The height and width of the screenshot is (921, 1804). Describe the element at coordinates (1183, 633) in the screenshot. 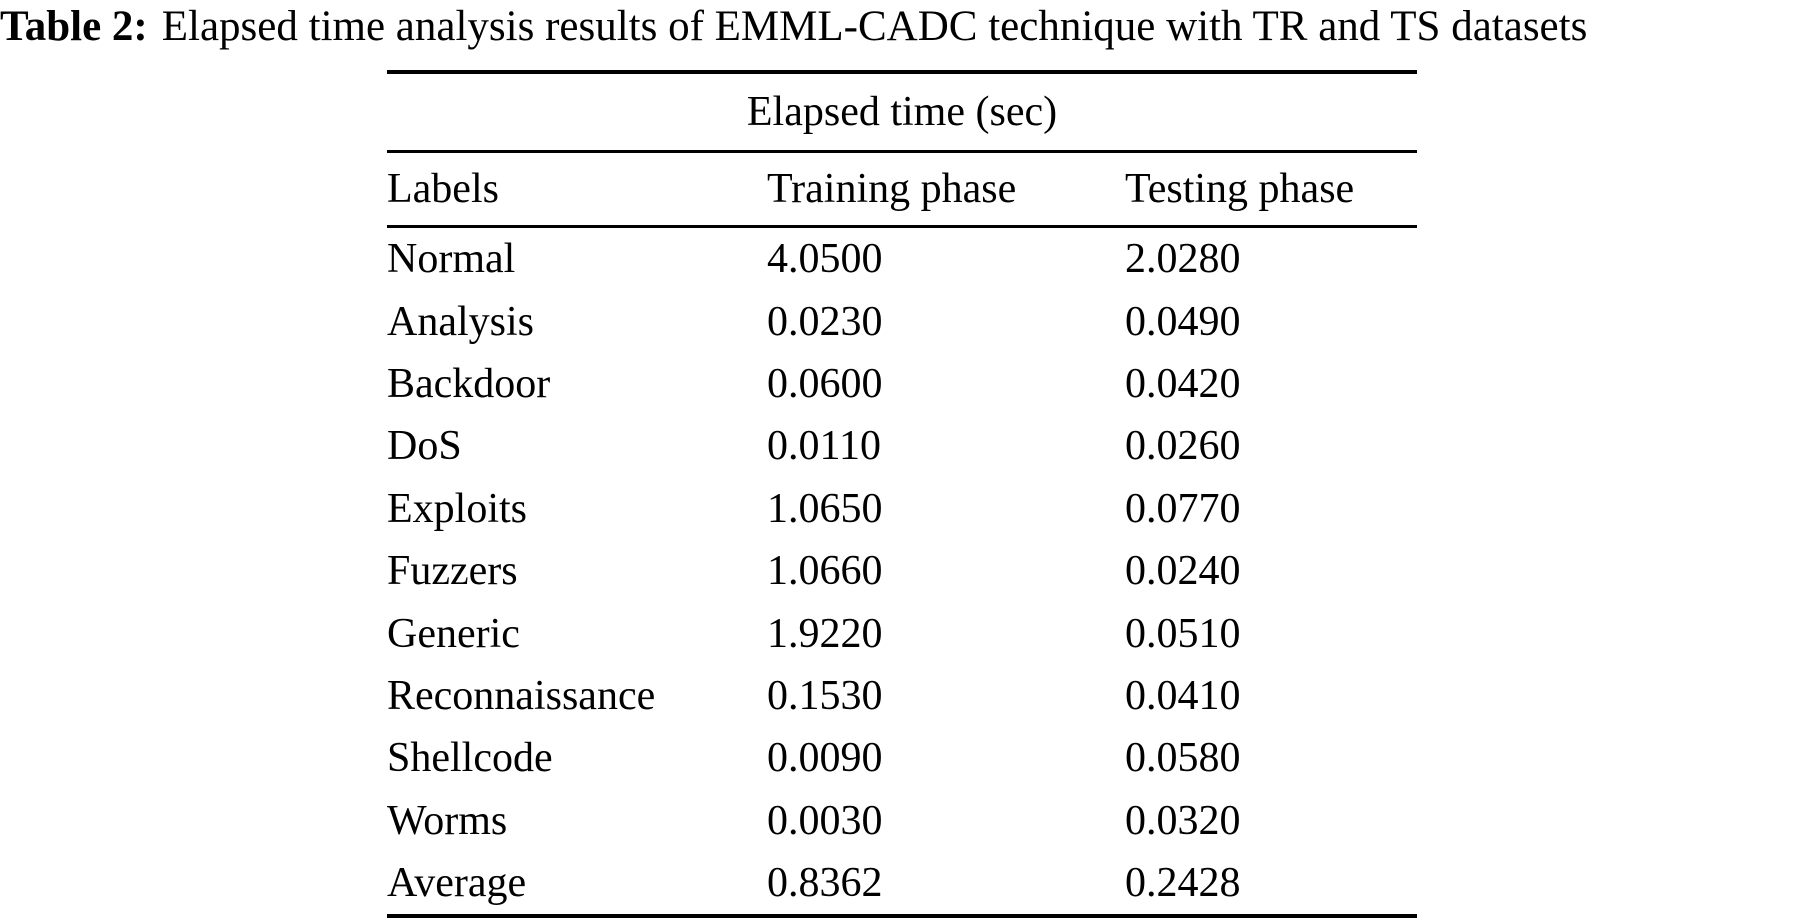

I see `testing-value-cell: 0.0510` at that location.